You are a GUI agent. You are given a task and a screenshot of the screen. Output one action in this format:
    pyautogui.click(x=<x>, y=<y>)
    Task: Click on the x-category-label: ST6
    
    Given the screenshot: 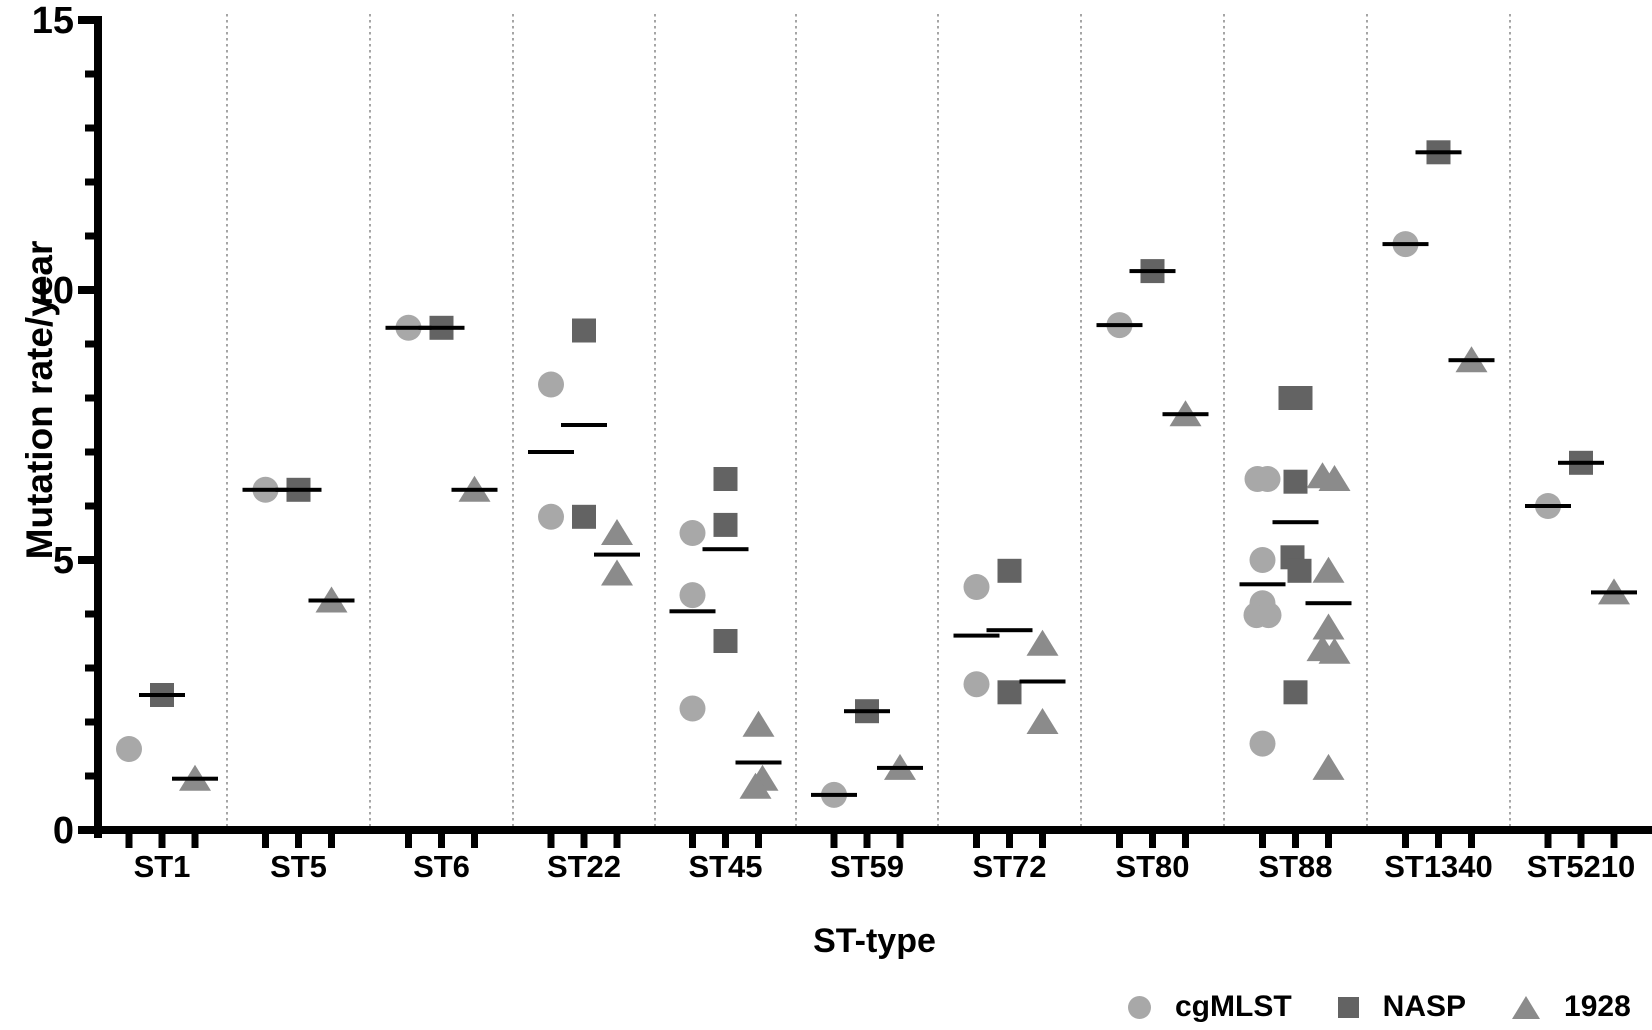 What is the action you would take?
    pyautogui.click(x=441, y=866)
    